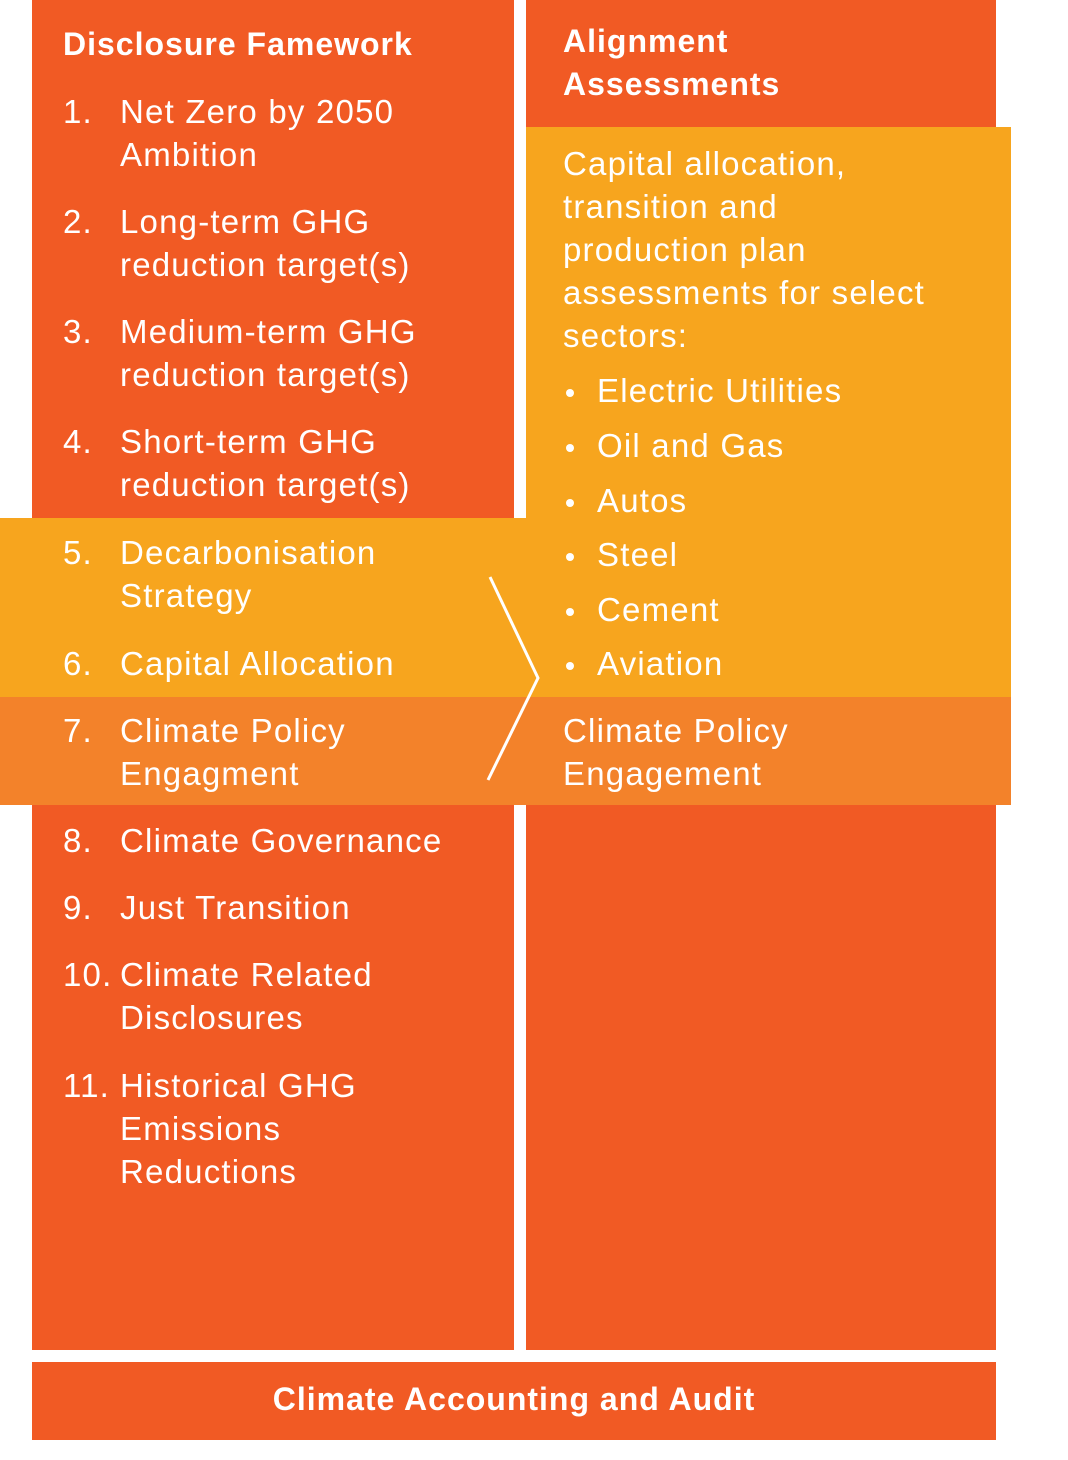 The height and width of the screenshot is (1460, 1068). Describe the element at coordinates (78, 331) in the screenshot. I see `item-number: 3.` at that location.